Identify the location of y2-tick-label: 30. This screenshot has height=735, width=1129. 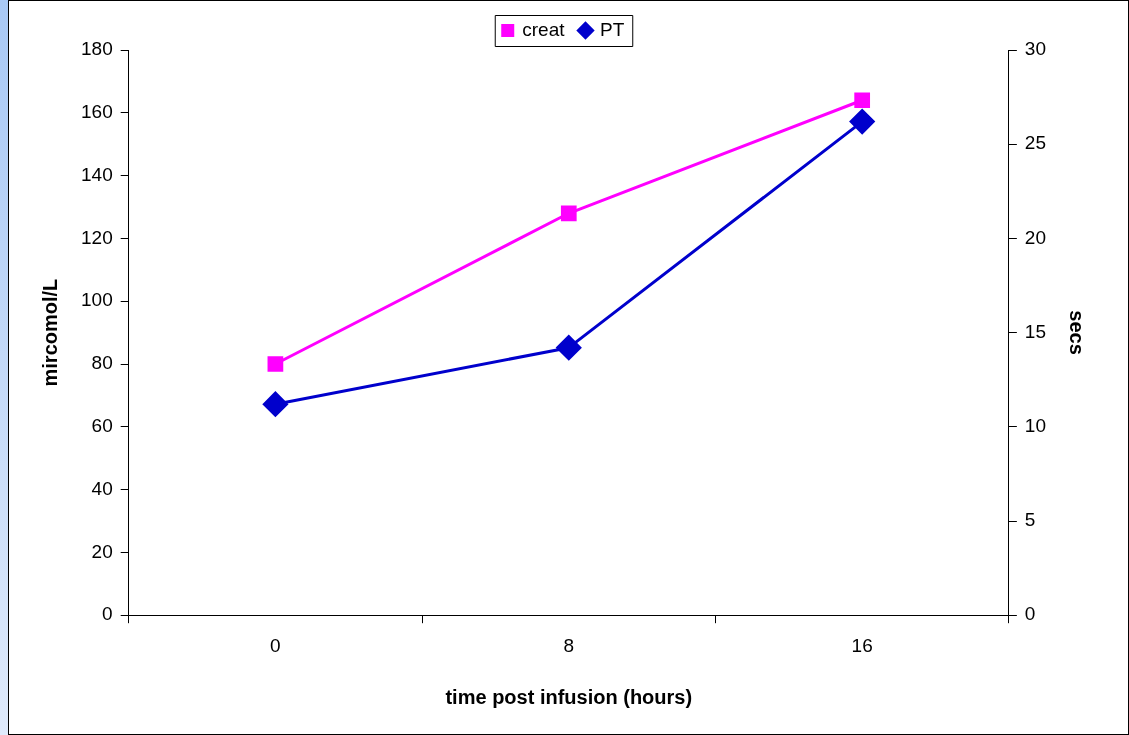
(1035, 49).